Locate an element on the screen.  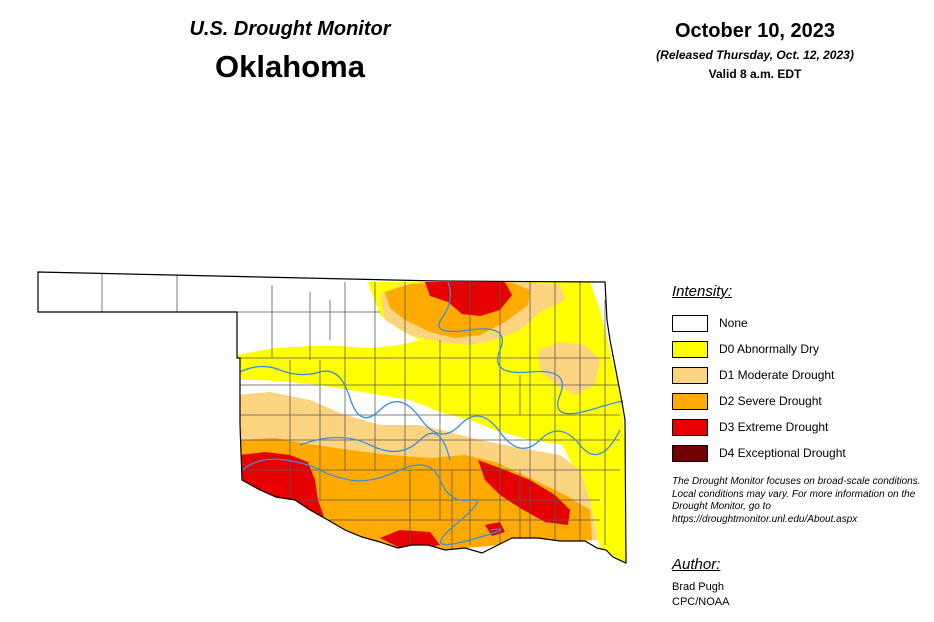
legend-item-none: None is located at coordinates (802, 323).